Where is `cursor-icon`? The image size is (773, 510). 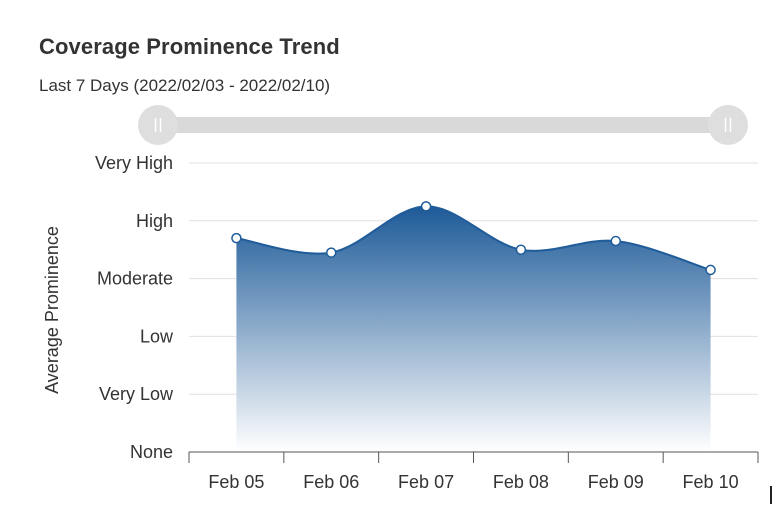
cursor-icon is located at coordinates (771, 495).